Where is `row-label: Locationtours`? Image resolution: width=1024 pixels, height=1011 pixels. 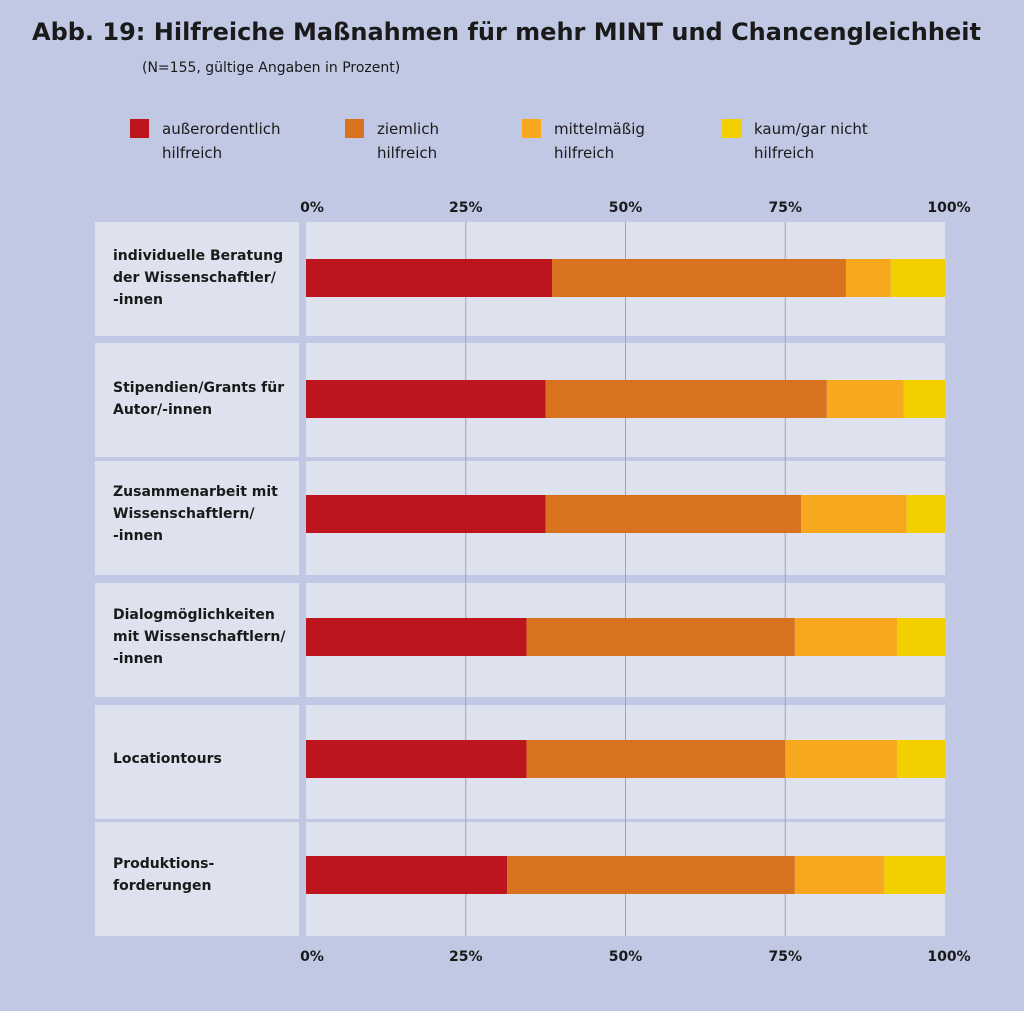
row-label: Locationtours is located at coordinates (167, 759).